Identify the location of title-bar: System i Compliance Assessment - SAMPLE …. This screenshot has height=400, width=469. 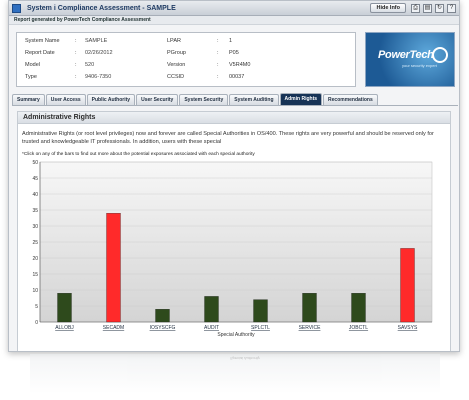
(234, 8).